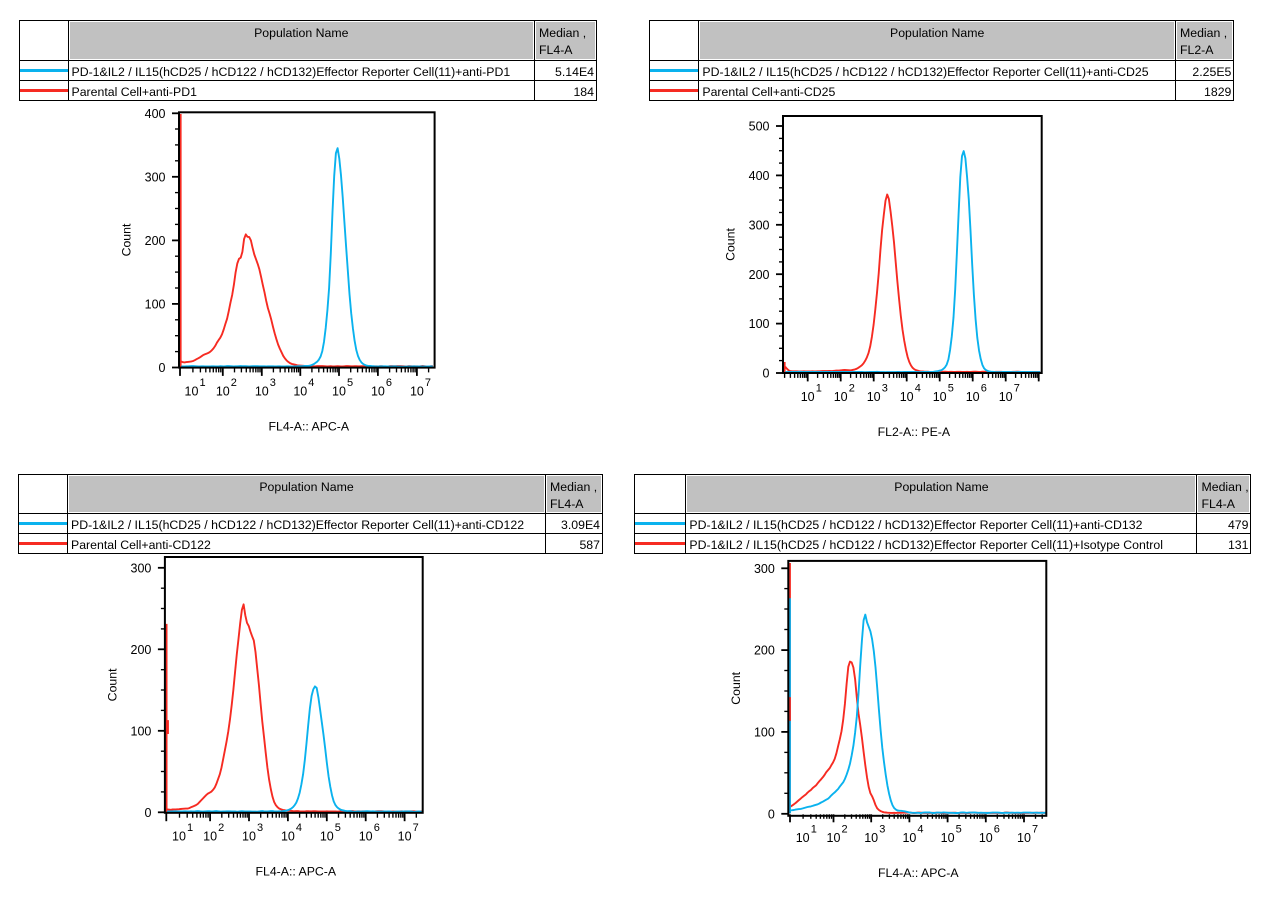  What do you see at coordinates (759, 127) in the screenshot?
I see `svg-text: 500` at bounding box center [759, 127].